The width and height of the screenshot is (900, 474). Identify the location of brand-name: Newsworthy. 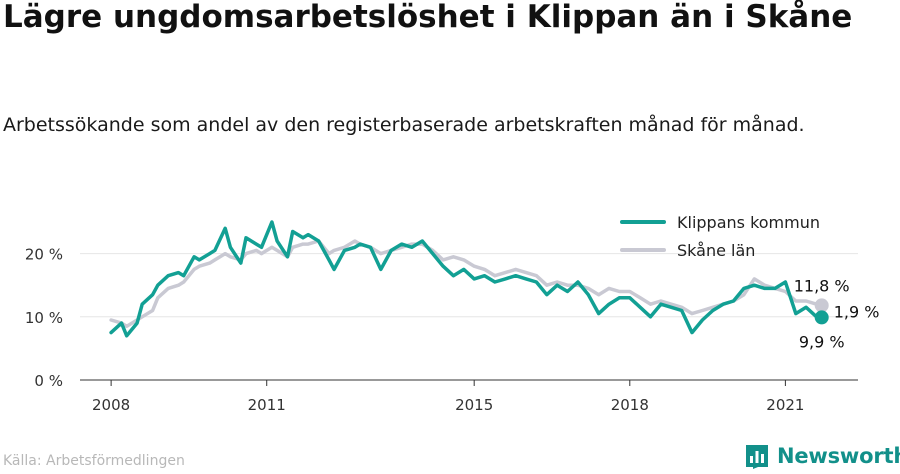
(838, 456).